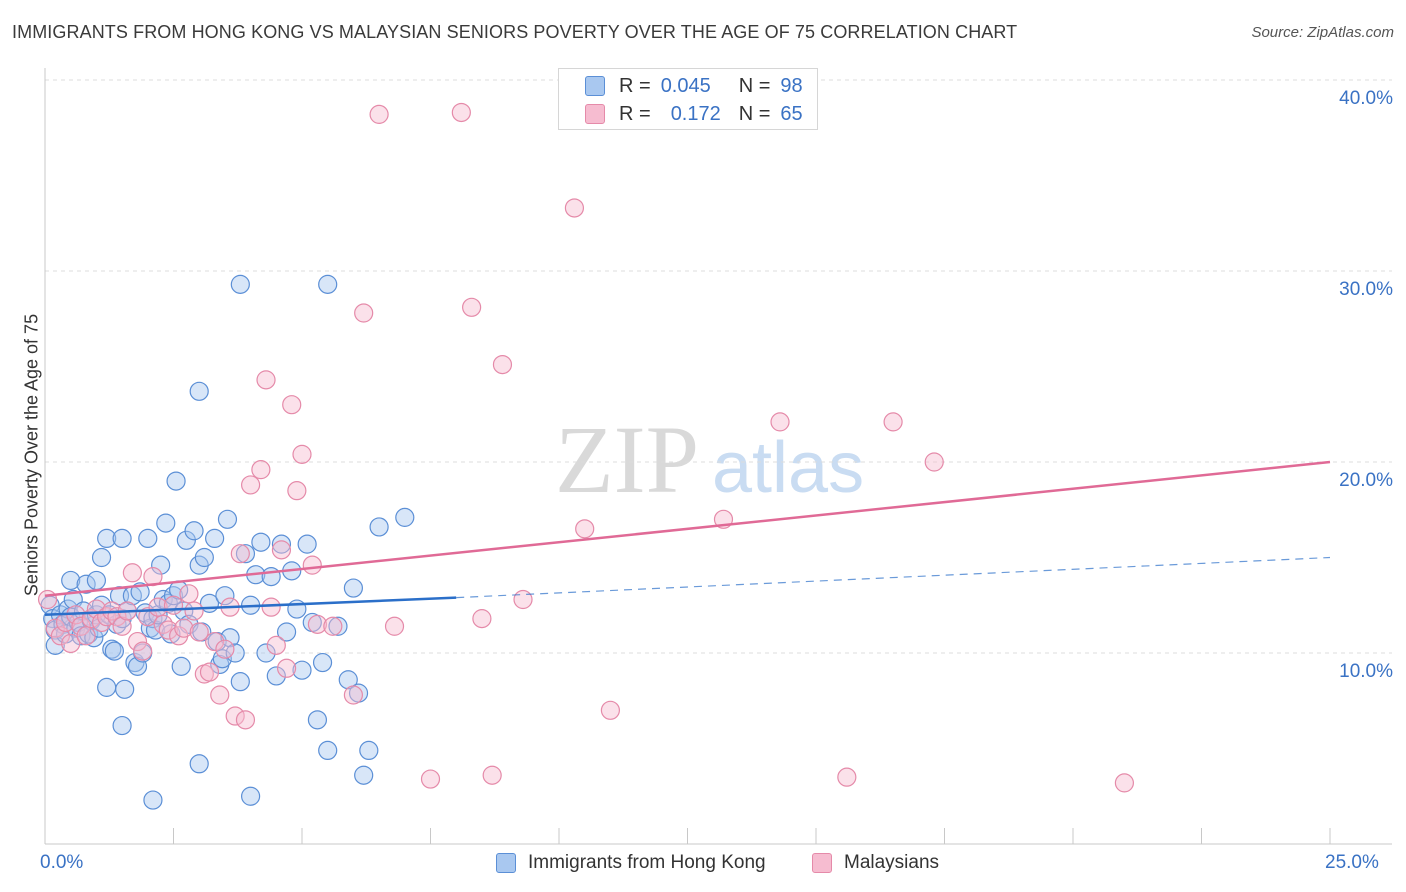  What do you see at coordinates (647, 862) in the screenshot?
I see `legend-label: Immigrants from Hong Kong` at bounding box center [647, 862].